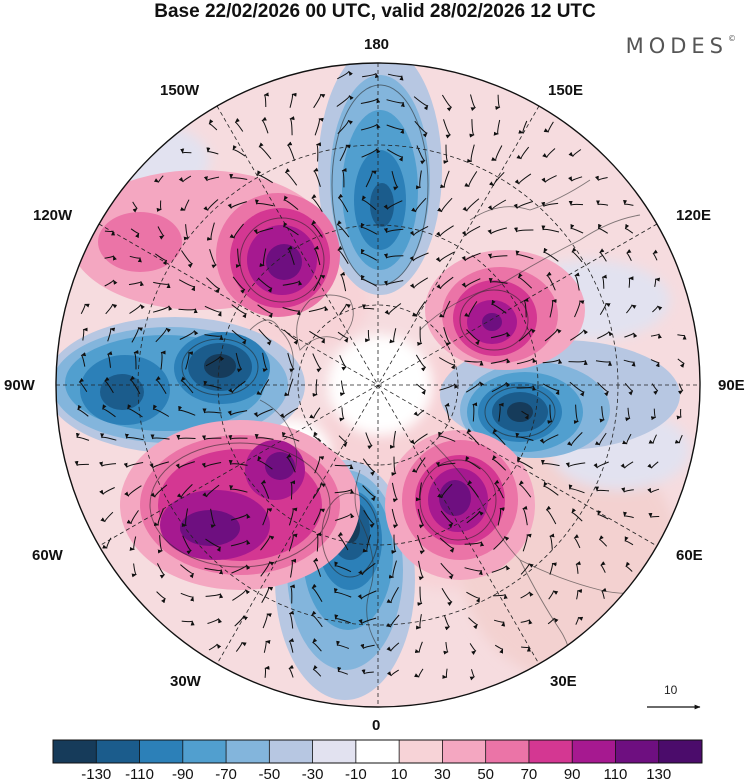  Describe the element at coordinates (485, 774) in the screenshot. I see `colorbar-tick-label: 50` at that location.